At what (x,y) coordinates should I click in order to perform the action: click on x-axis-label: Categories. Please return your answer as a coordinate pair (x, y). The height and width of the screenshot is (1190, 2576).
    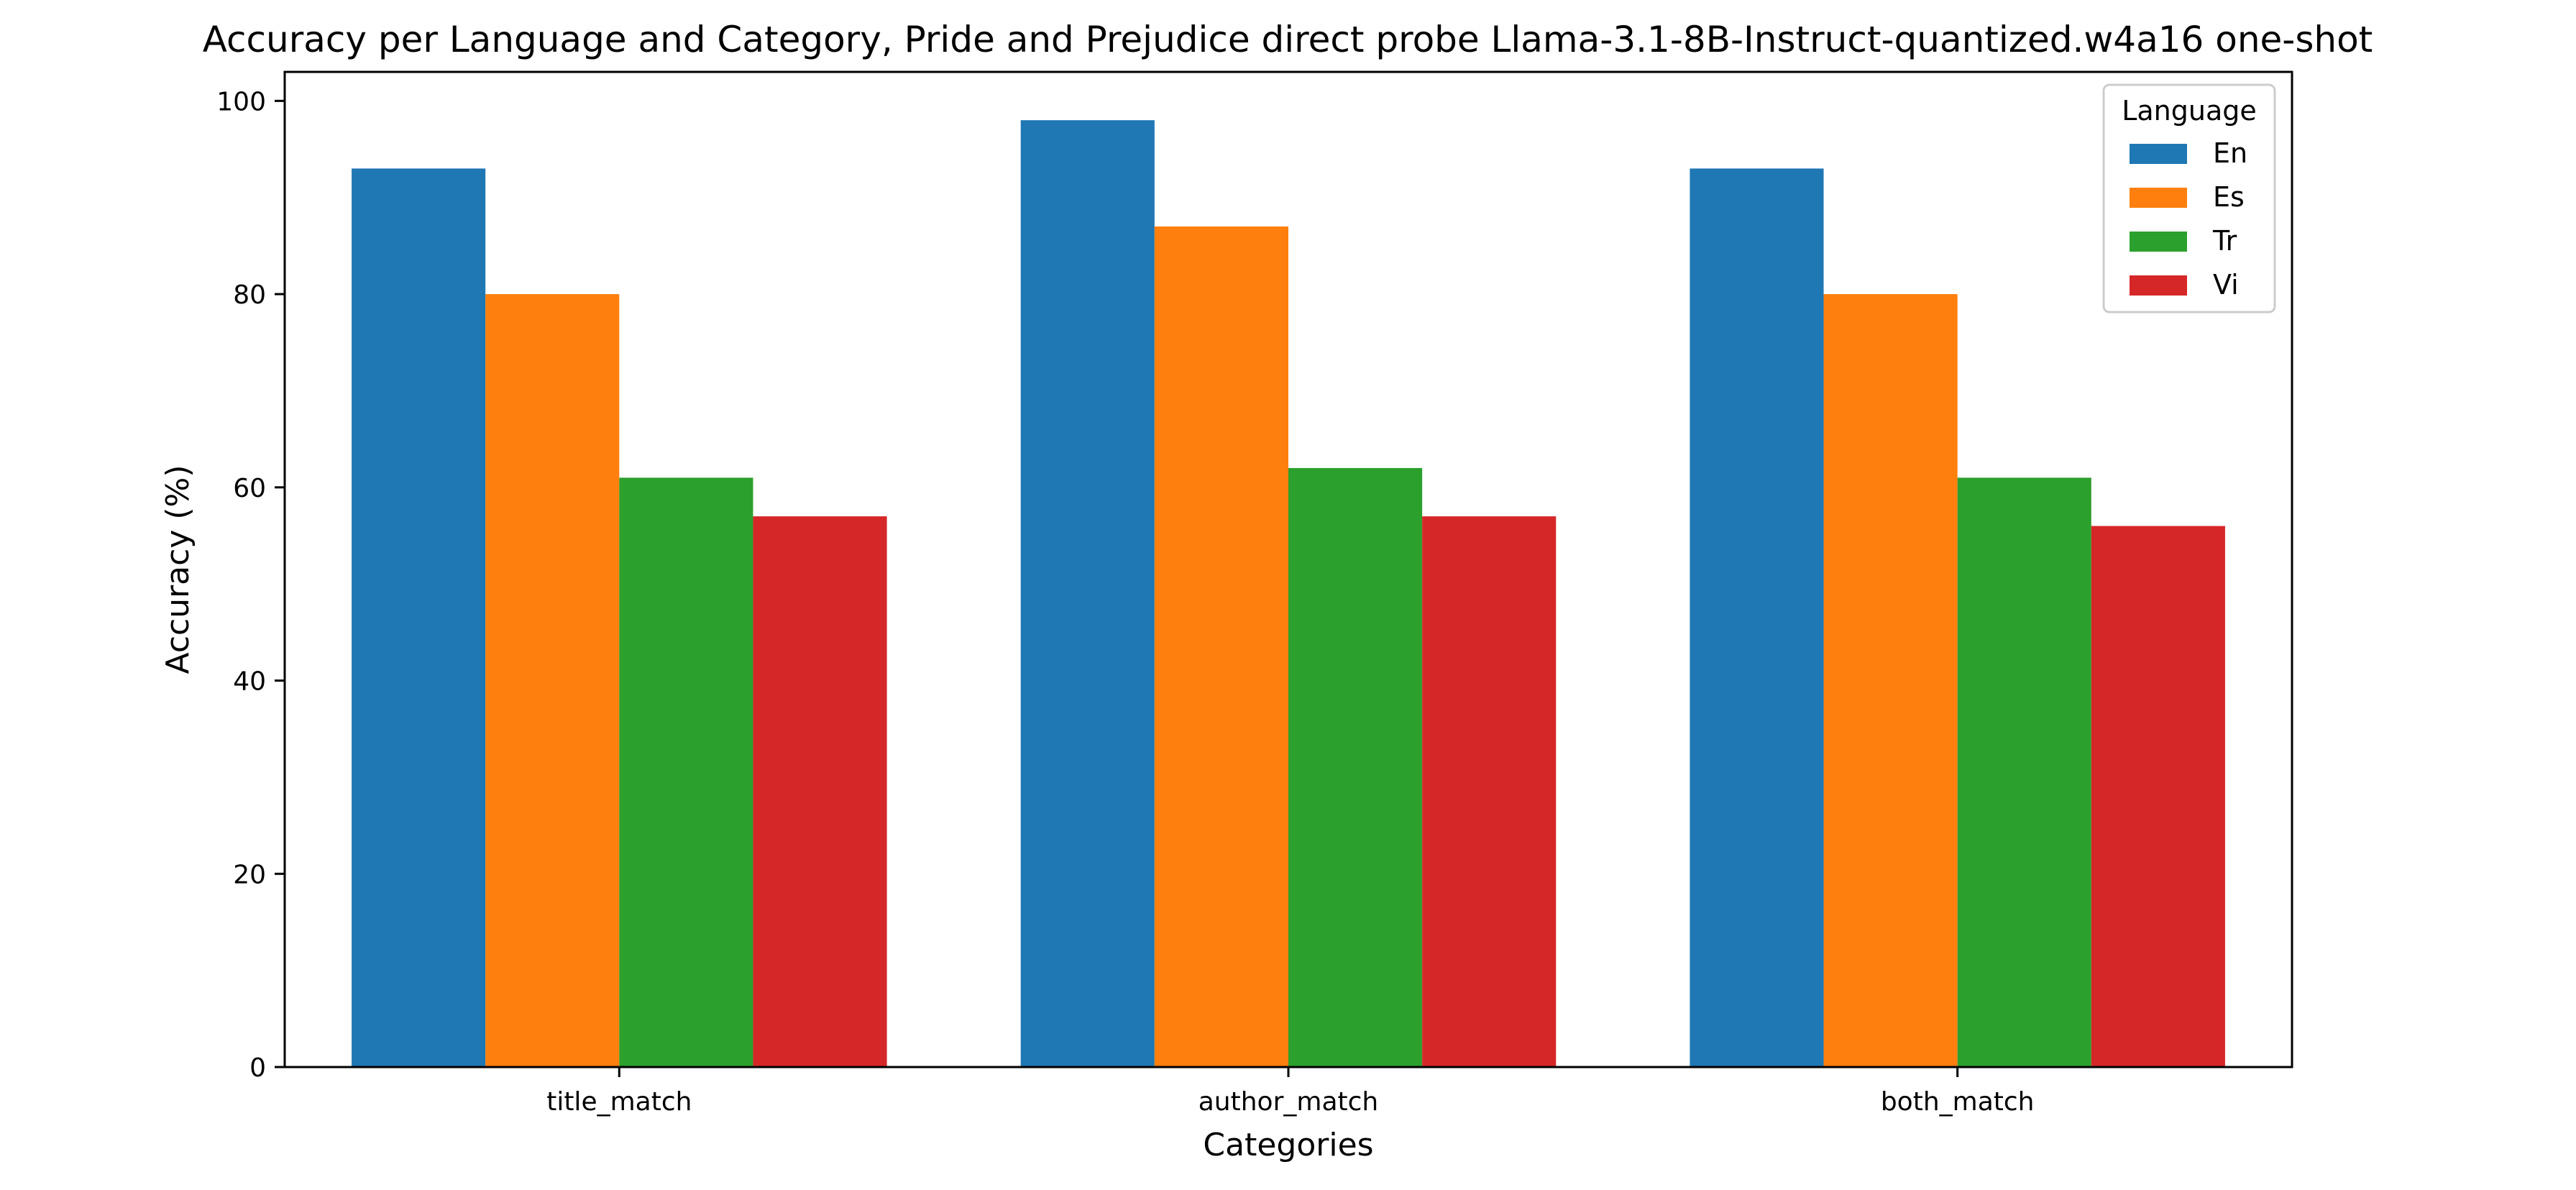
    Looking at the image, I should click on (1288, 1145).